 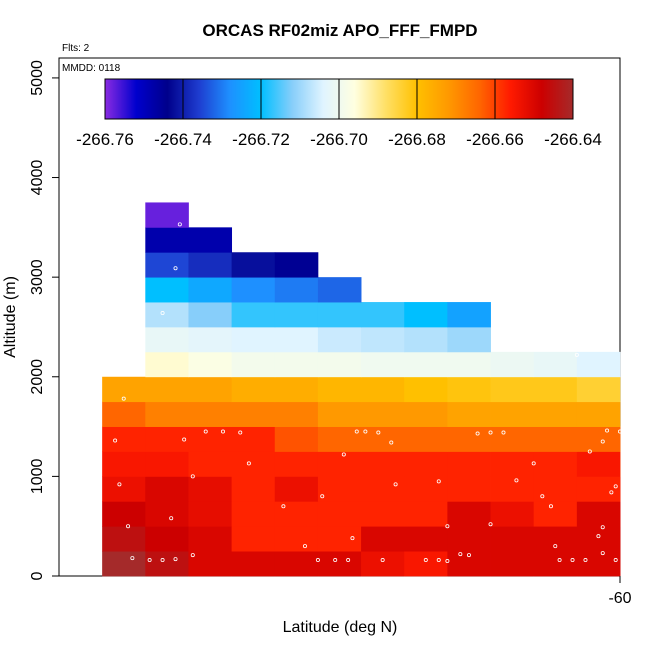 What do you see at coordinates (37, 178) in the screenshot?
I see `y-tick-label: 4000` at bounding box center [37, 178].